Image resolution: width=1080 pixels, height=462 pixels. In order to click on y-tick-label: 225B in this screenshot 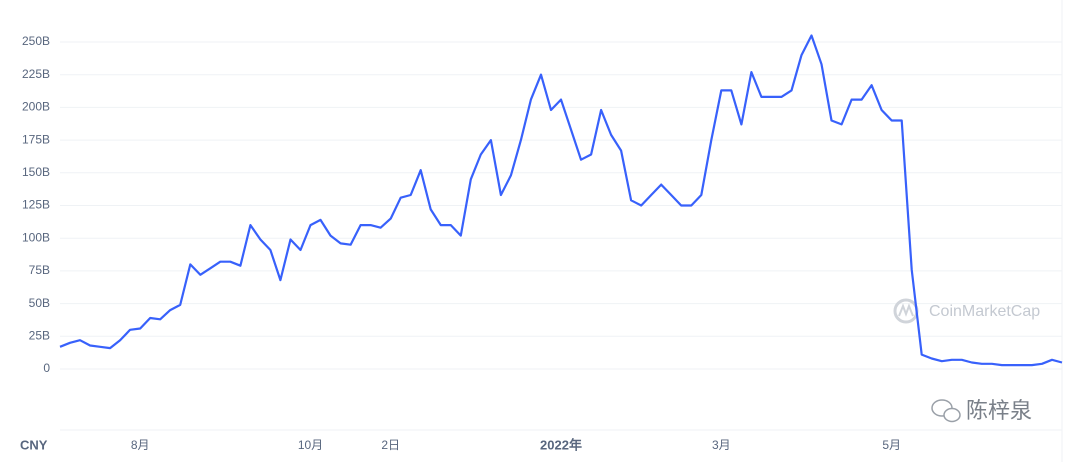, I will do `click(36, 74)`.